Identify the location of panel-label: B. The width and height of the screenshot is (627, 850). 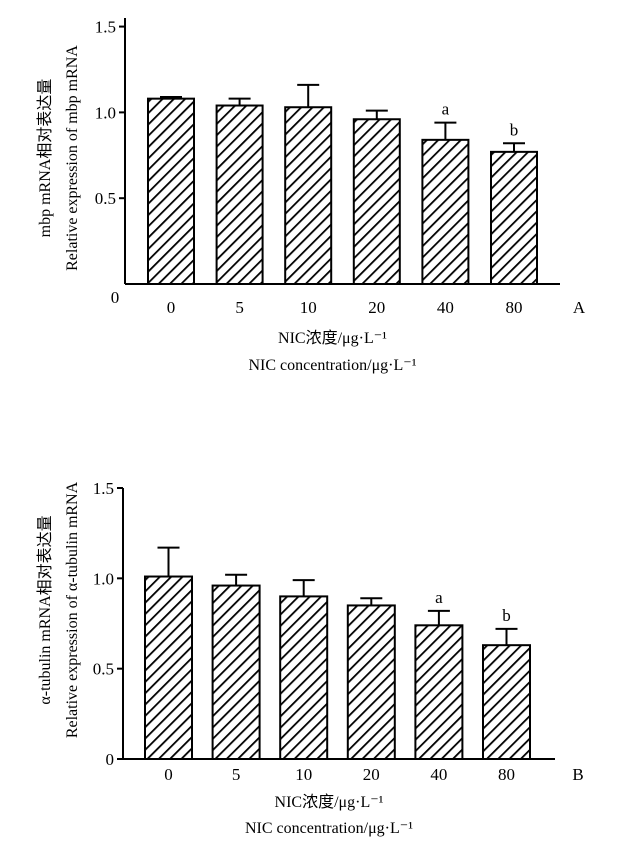
(577, 774).